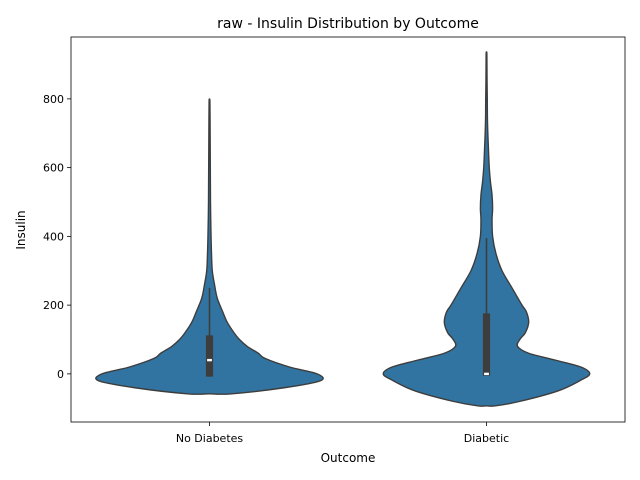 The width and height of the screenshot is (640, 480). Describe the element at coordinates (210, 438) in the screenshot. I see `x-tick-label: No Diabetes` at that location.